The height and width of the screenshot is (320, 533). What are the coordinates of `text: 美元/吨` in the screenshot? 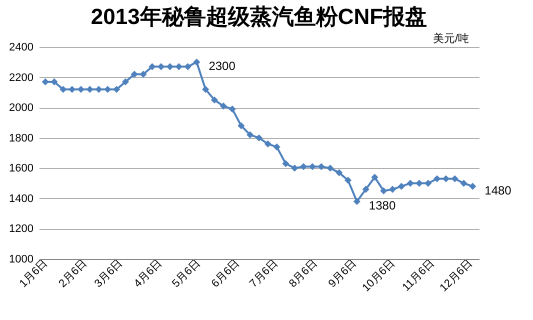 It's located at (450, 38).